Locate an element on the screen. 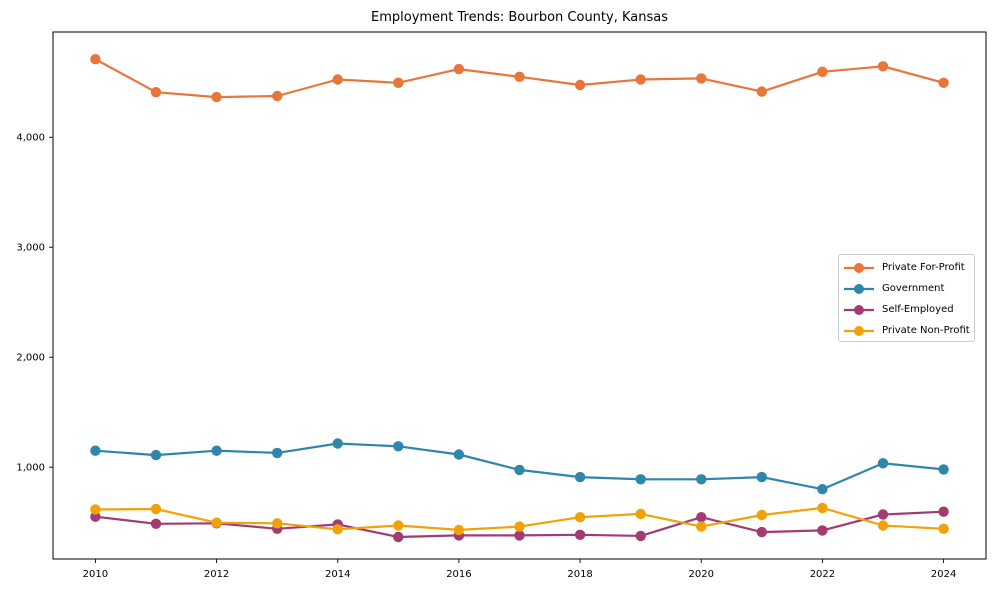 Image resolution: width=1000 pixels, height=600 pixels. legend-label: Private For-Profit is located at coordinates (923, 267).